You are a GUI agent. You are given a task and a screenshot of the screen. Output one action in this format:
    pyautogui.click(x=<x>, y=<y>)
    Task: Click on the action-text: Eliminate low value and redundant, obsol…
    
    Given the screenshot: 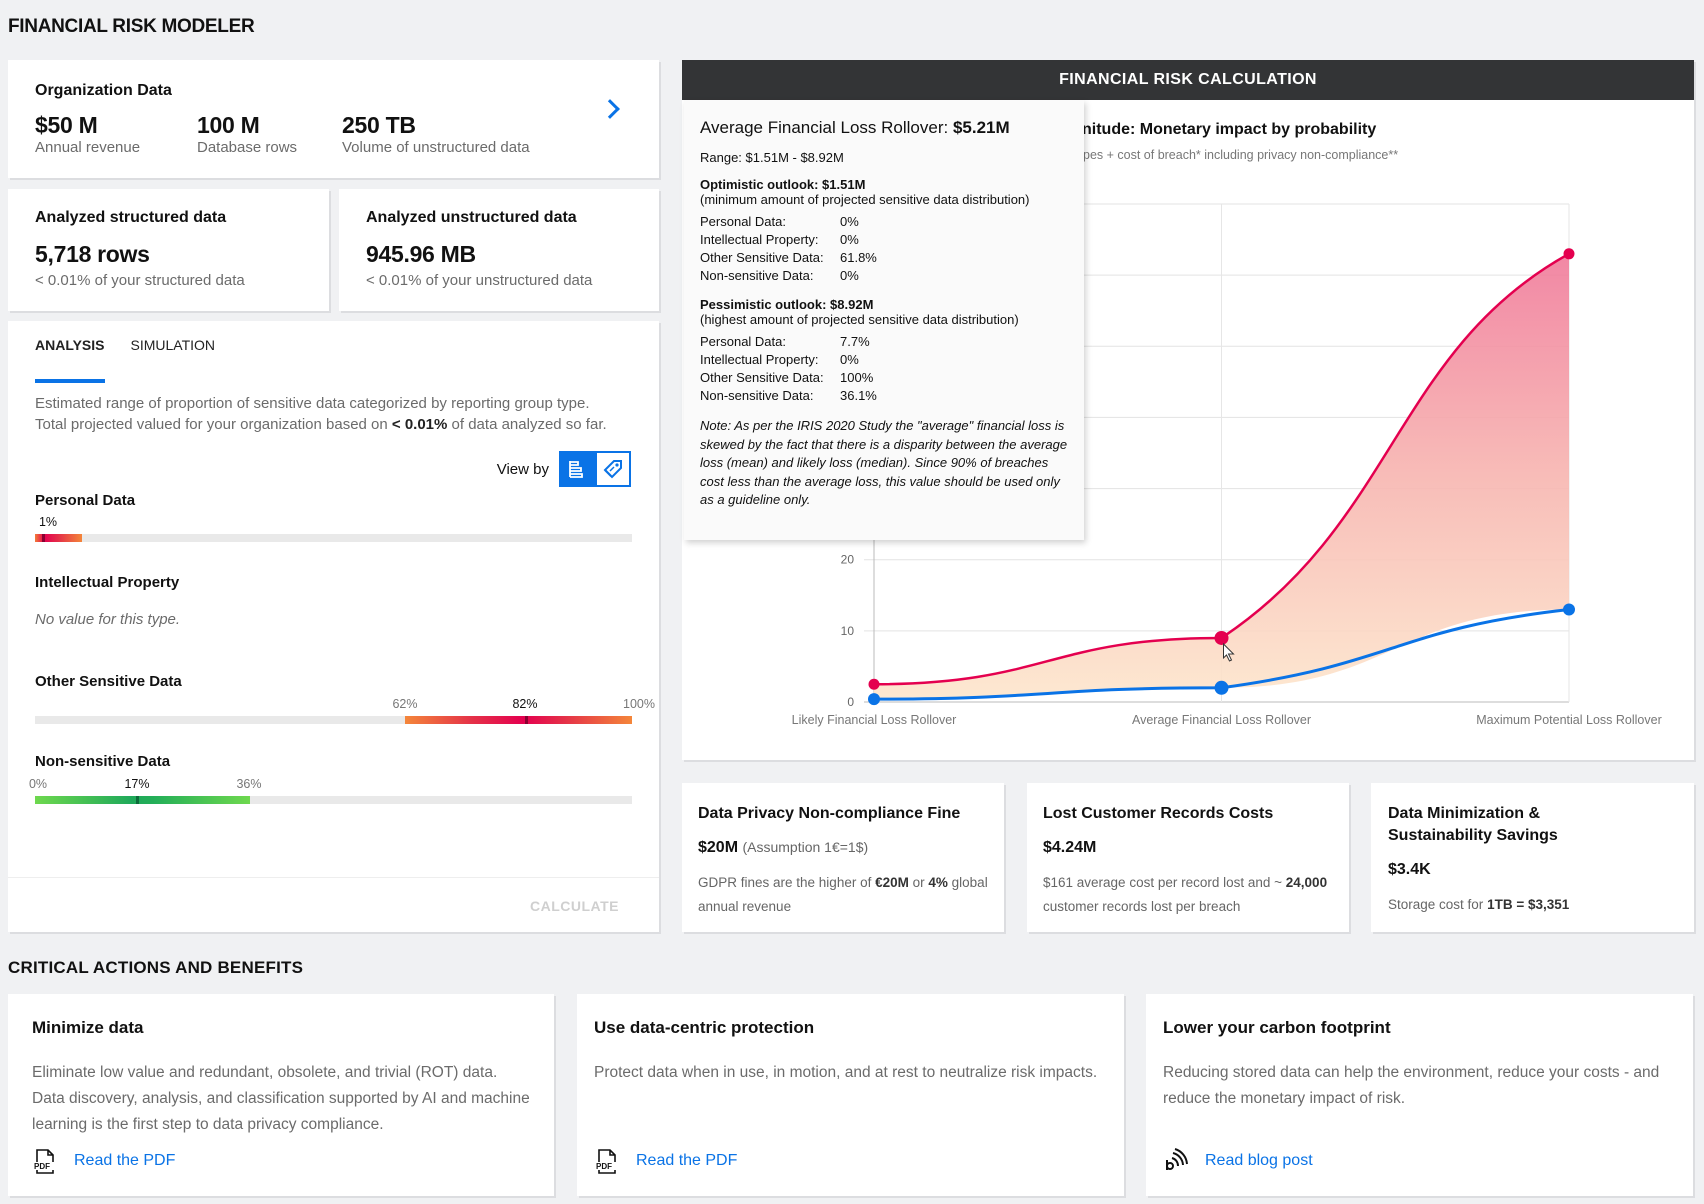 What is the action you would take?
    pyautogui.click(x=281, y=1098)
    